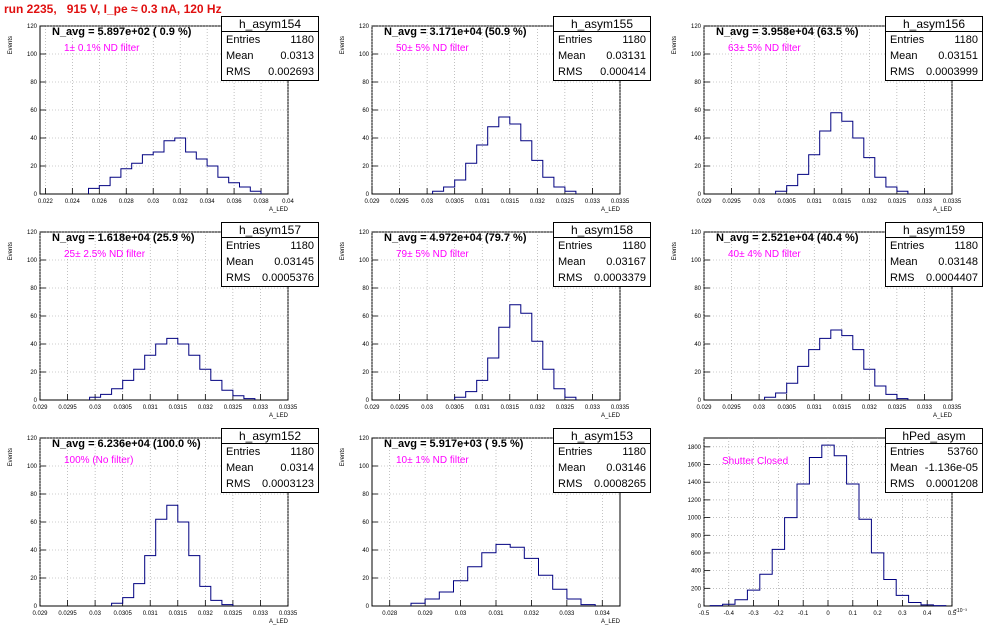 This screenshot has height=630, width=996. Describe the element at coordinates (626, 56) in the screenshot. I see `stats-value: 0.03131` at that location.